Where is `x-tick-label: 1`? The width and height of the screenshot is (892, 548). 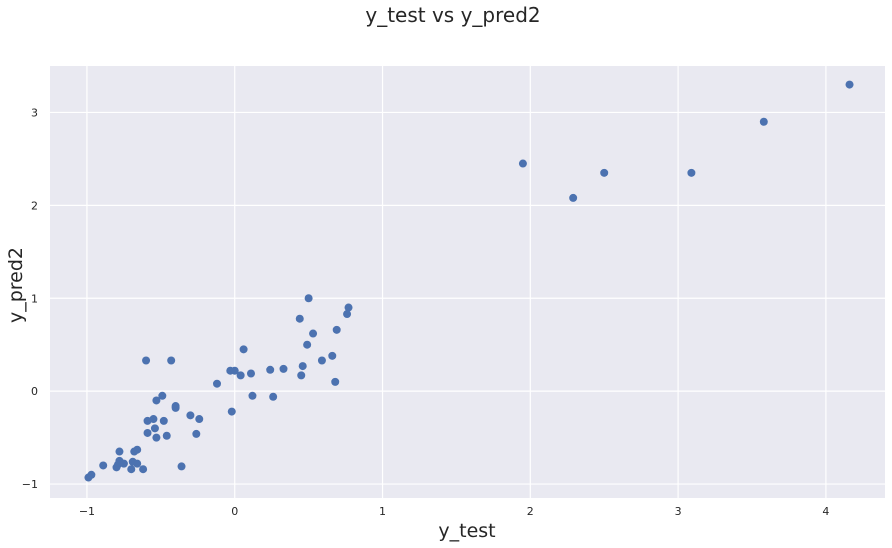 x-tick-label: 1 is located at coordinates (382, 511).